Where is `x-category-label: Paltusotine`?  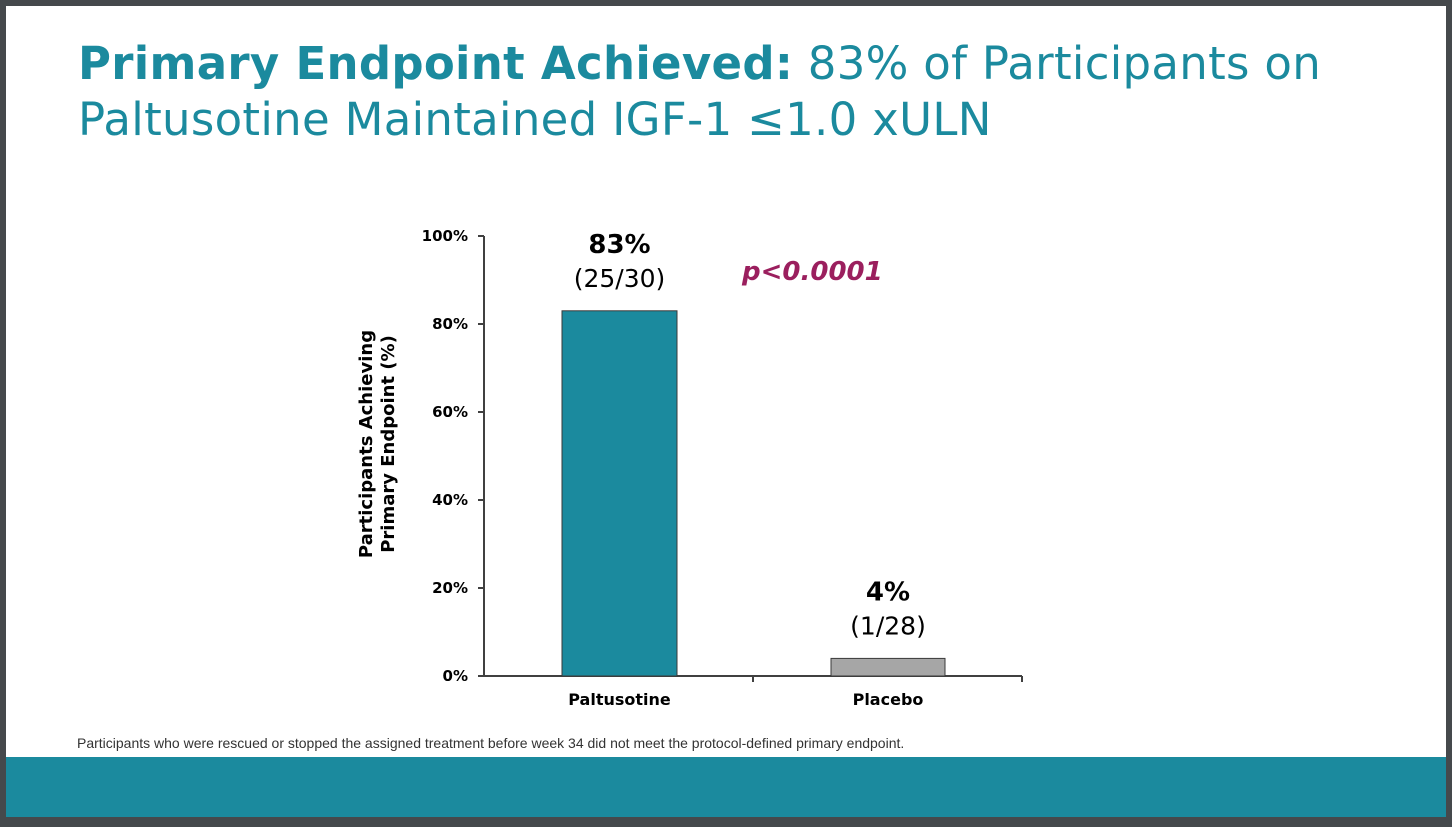
x-category-label: Paltusotine is located at coordinates (619, 699).